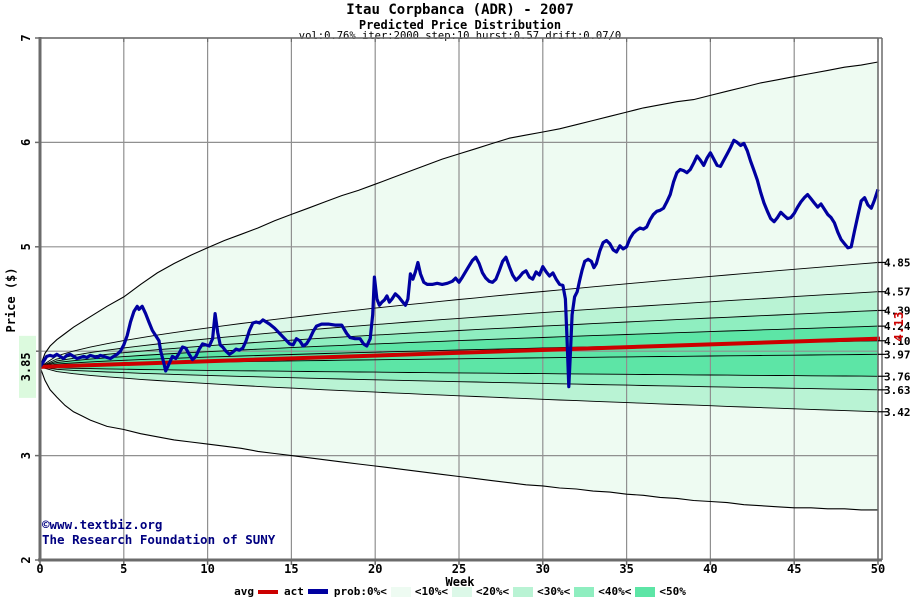 This screenshot has width=920, height=600. I want to click on y-tick-label: 3, so click(26, 455).